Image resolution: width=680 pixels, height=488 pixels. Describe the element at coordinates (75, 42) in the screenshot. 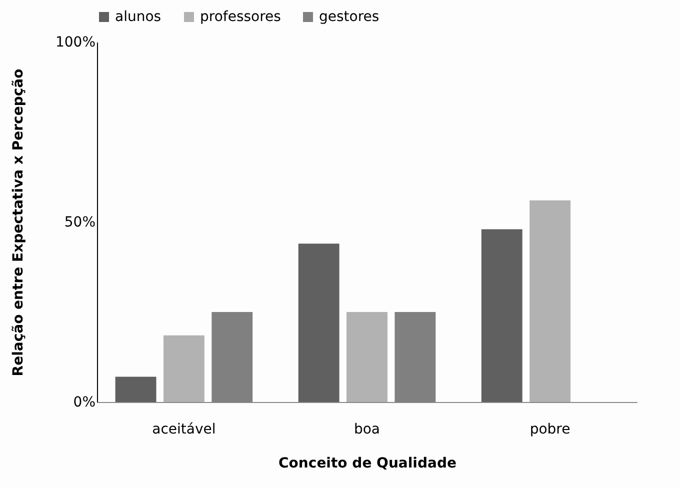

I see `y-tick-label: 100%` at that location.